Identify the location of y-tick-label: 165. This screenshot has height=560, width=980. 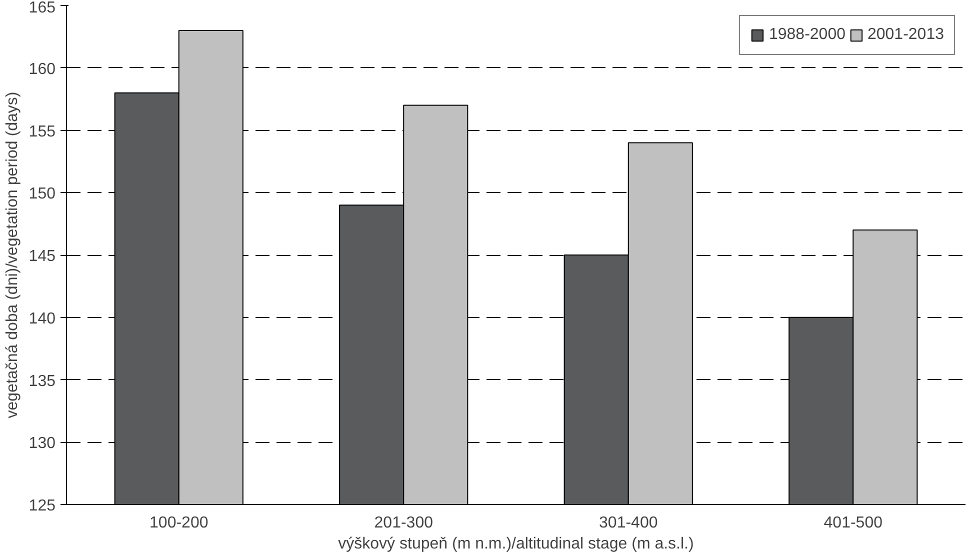
(42, 8).